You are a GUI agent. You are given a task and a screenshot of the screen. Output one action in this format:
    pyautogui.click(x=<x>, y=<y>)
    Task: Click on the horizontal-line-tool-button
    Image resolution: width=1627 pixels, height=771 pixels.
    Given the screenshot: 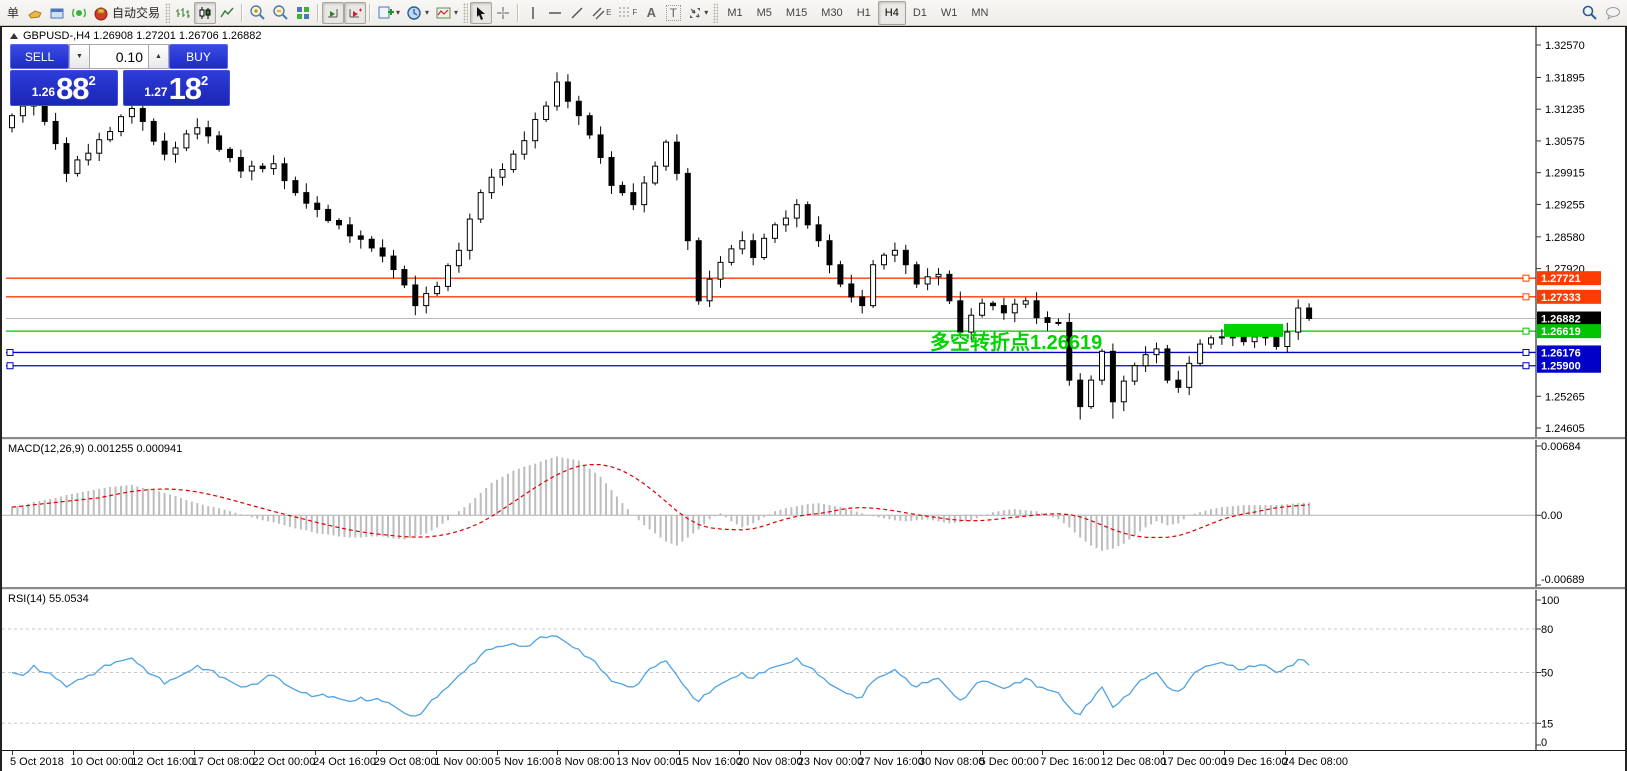 What is the action you would take?
    pyautogui.click(x=555, y=13)
    